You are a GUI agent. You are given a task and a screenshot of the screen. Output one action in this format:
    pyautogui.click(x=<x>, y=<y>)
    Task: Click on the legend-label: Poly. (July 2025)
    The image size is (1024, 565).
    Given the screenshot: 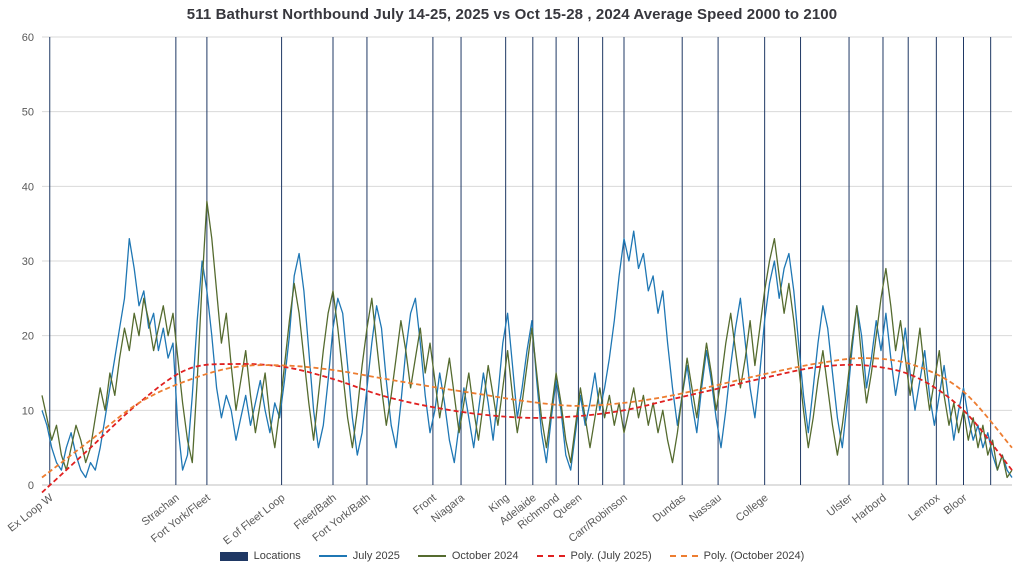 What is the action you would take?
    pyautogui.click(x=611, y=556)
    